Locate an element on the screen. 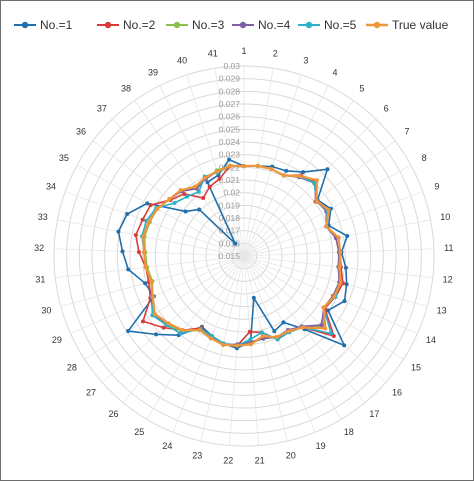  category-label-10: 10 is located at coordinates (445, 217).